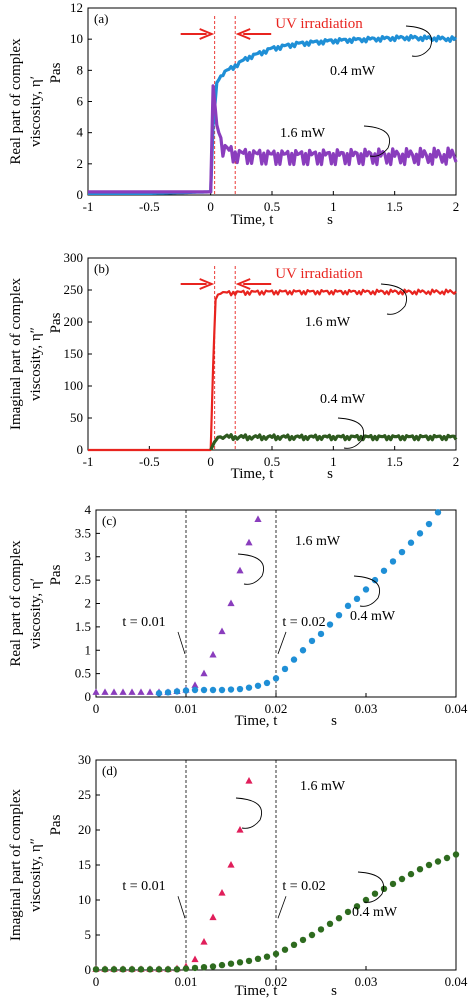  I want to click on uv-arrow-right-icon, so click(197, 34).